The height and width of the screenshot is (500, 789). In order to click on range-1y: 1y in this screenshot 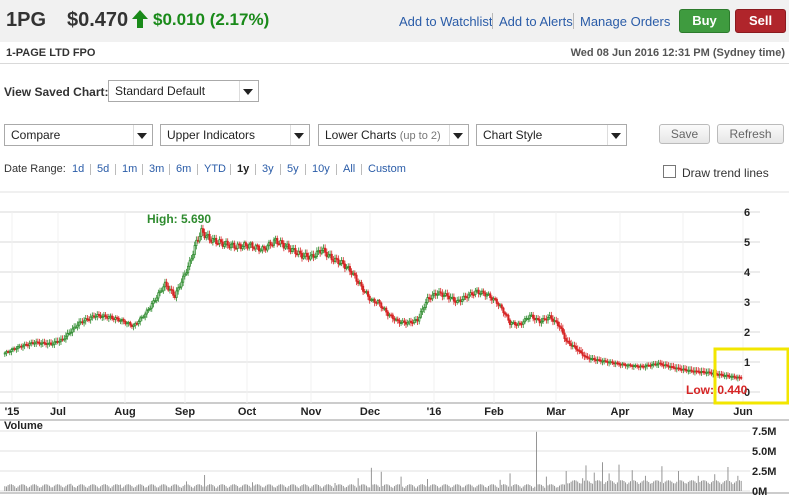, I will do `click(243, 169)`.